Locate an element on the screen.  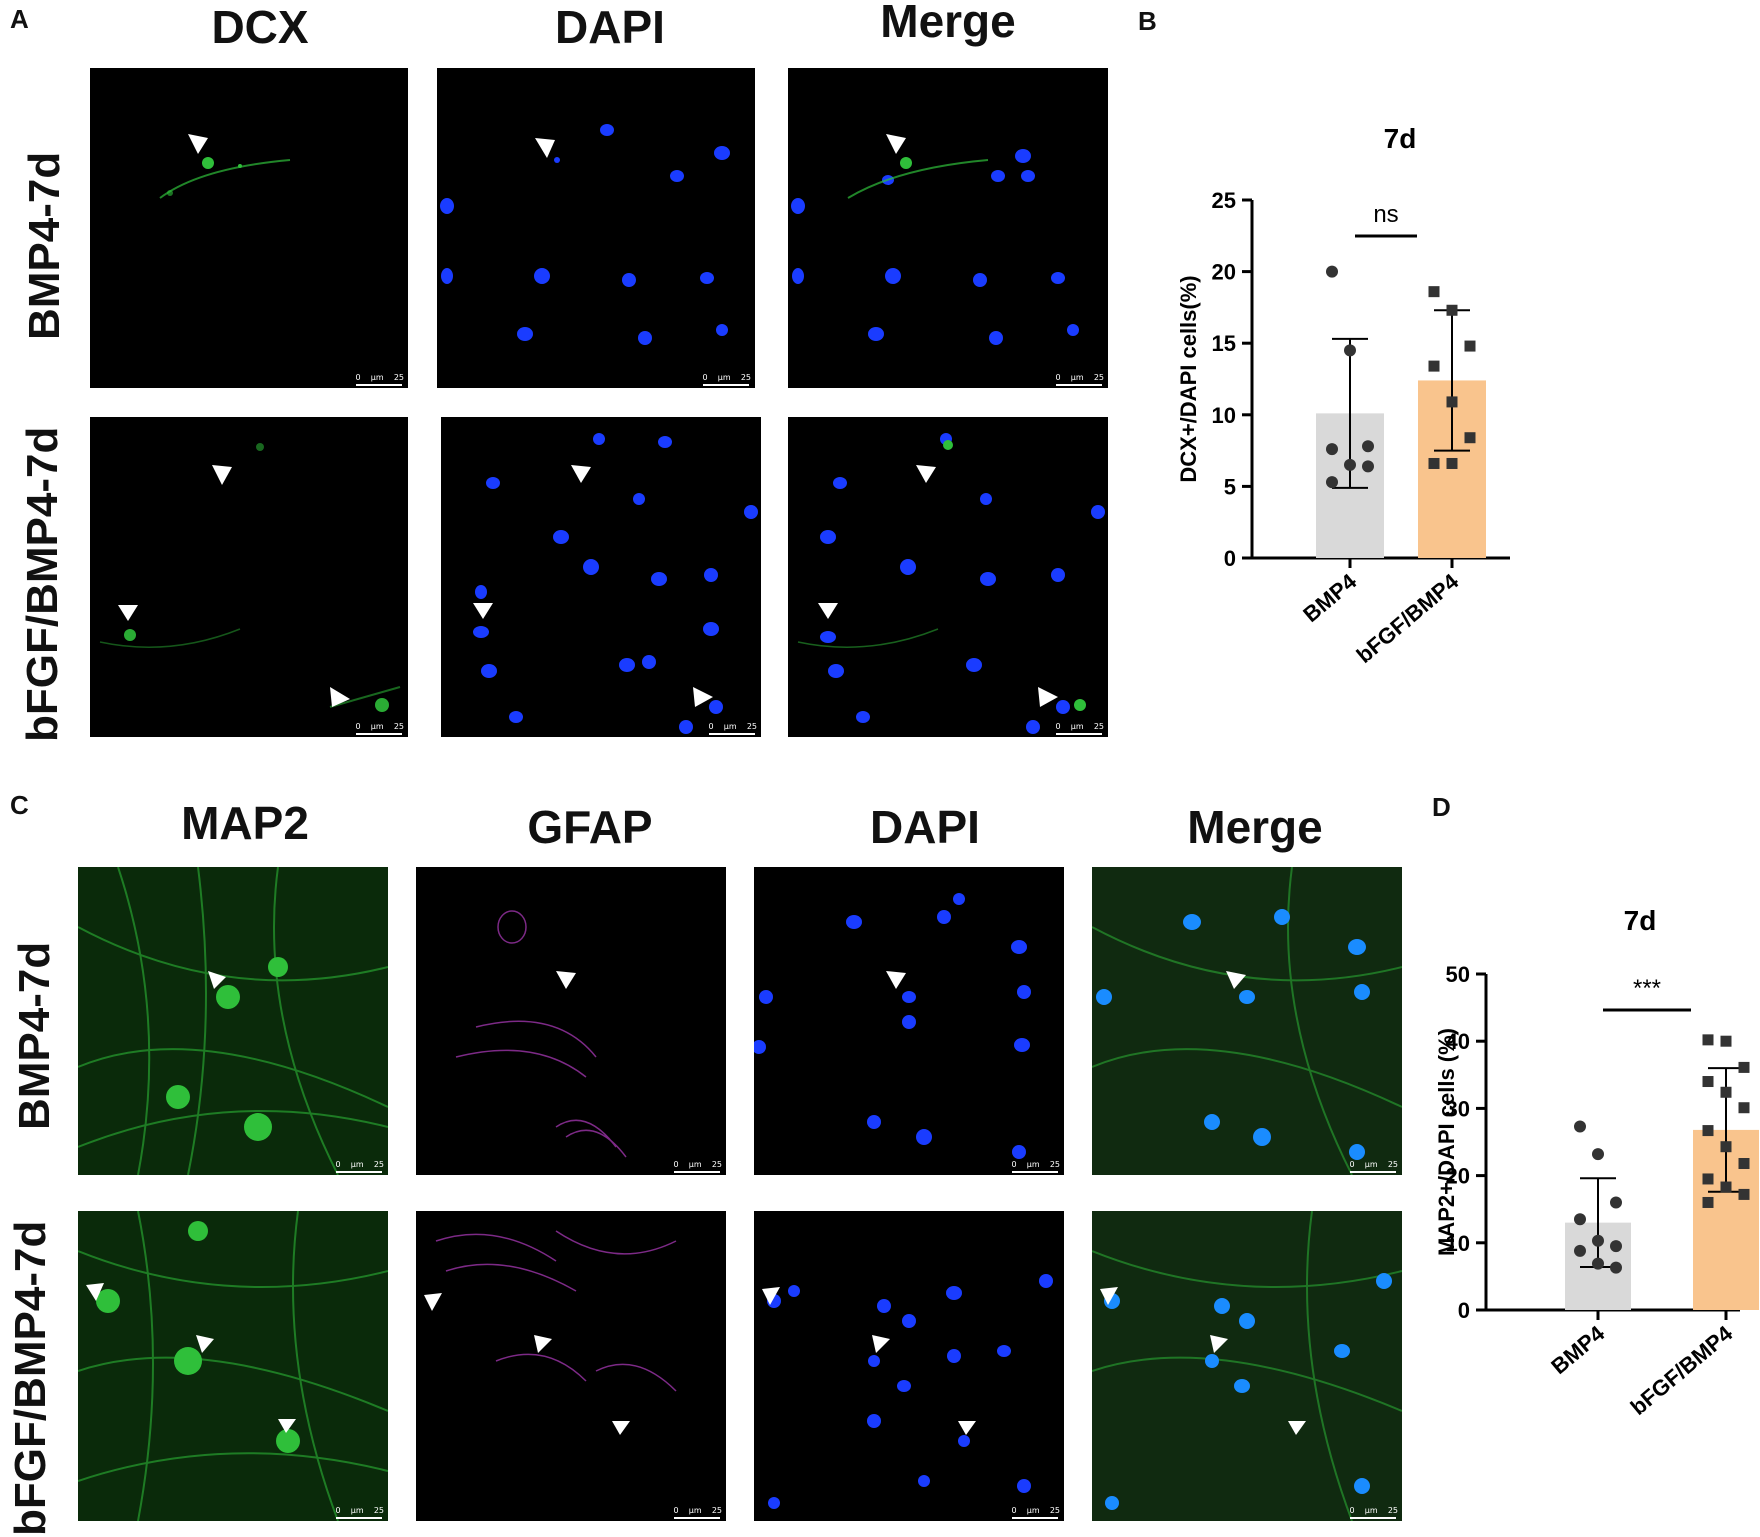
micrograph-merge-bmp4: 0 µm 25 is located at coordinates (948, 228).